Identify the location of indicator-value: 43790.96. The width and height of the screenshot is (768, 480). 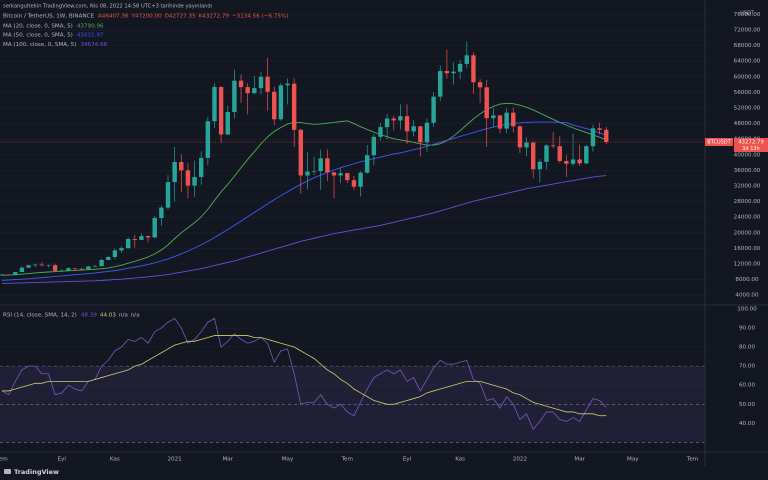
(90, 27).